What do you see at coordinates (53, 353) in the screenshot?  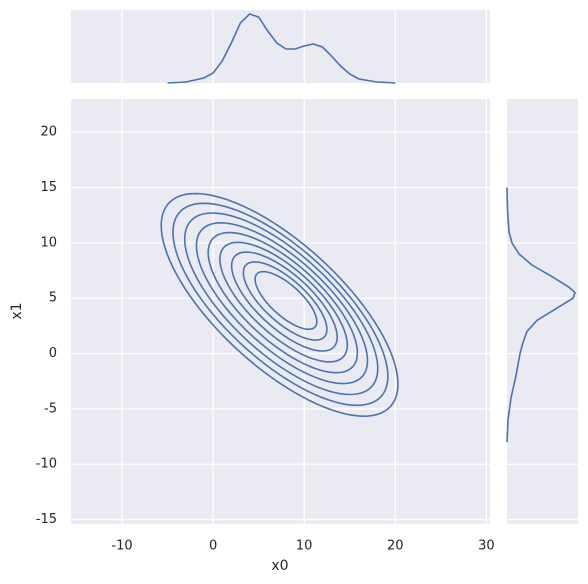 I see `y-tick-label: 0` at bounding box center [53, 353].